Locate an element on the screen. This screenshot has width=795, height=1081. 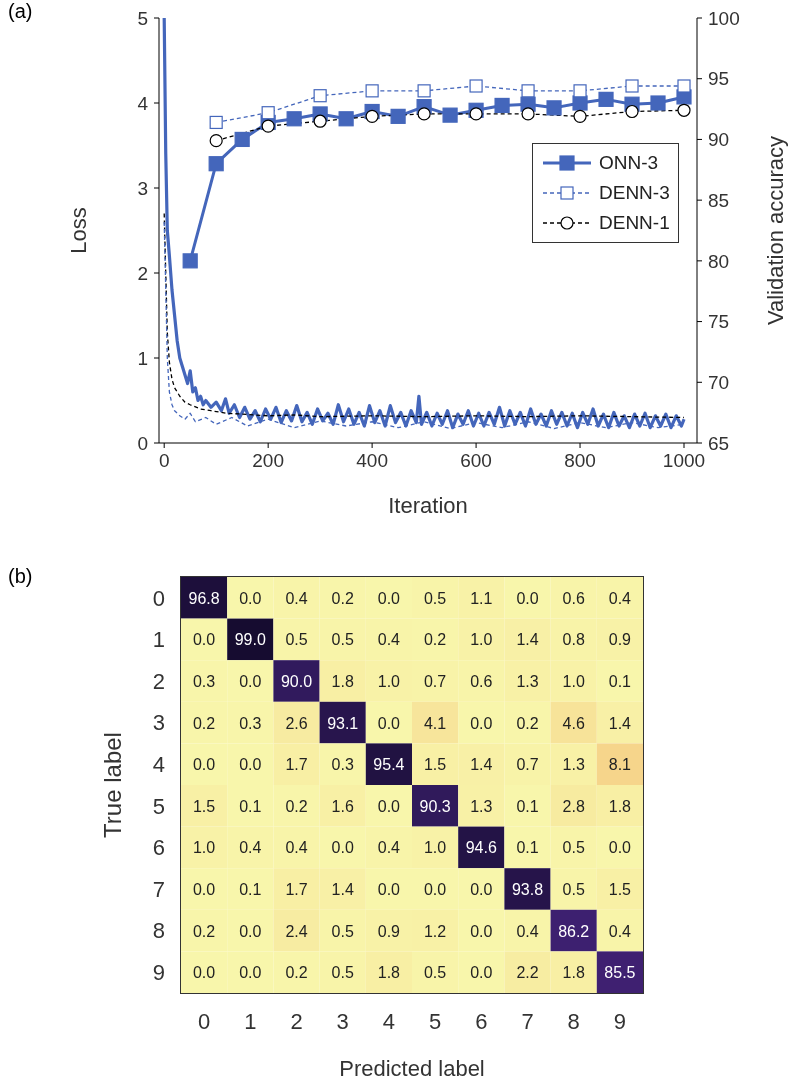
x-tick-label: 8 is located at coordinates (573, 1021).